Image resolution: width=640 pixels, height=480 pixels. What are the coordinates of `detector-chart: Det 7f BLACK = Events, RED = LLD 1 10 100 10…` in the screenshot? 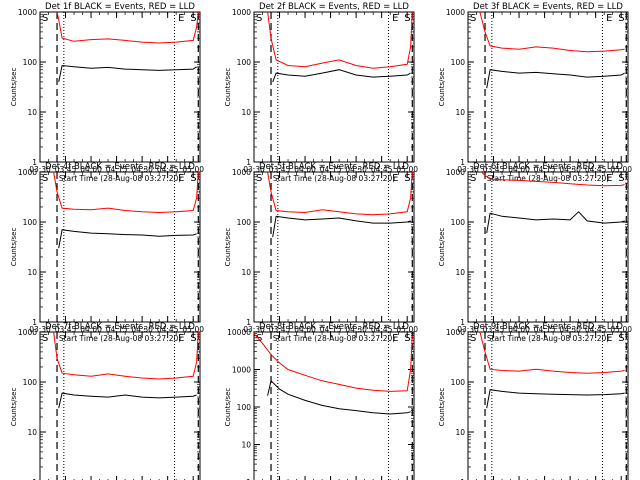 It's located at (105, 401).